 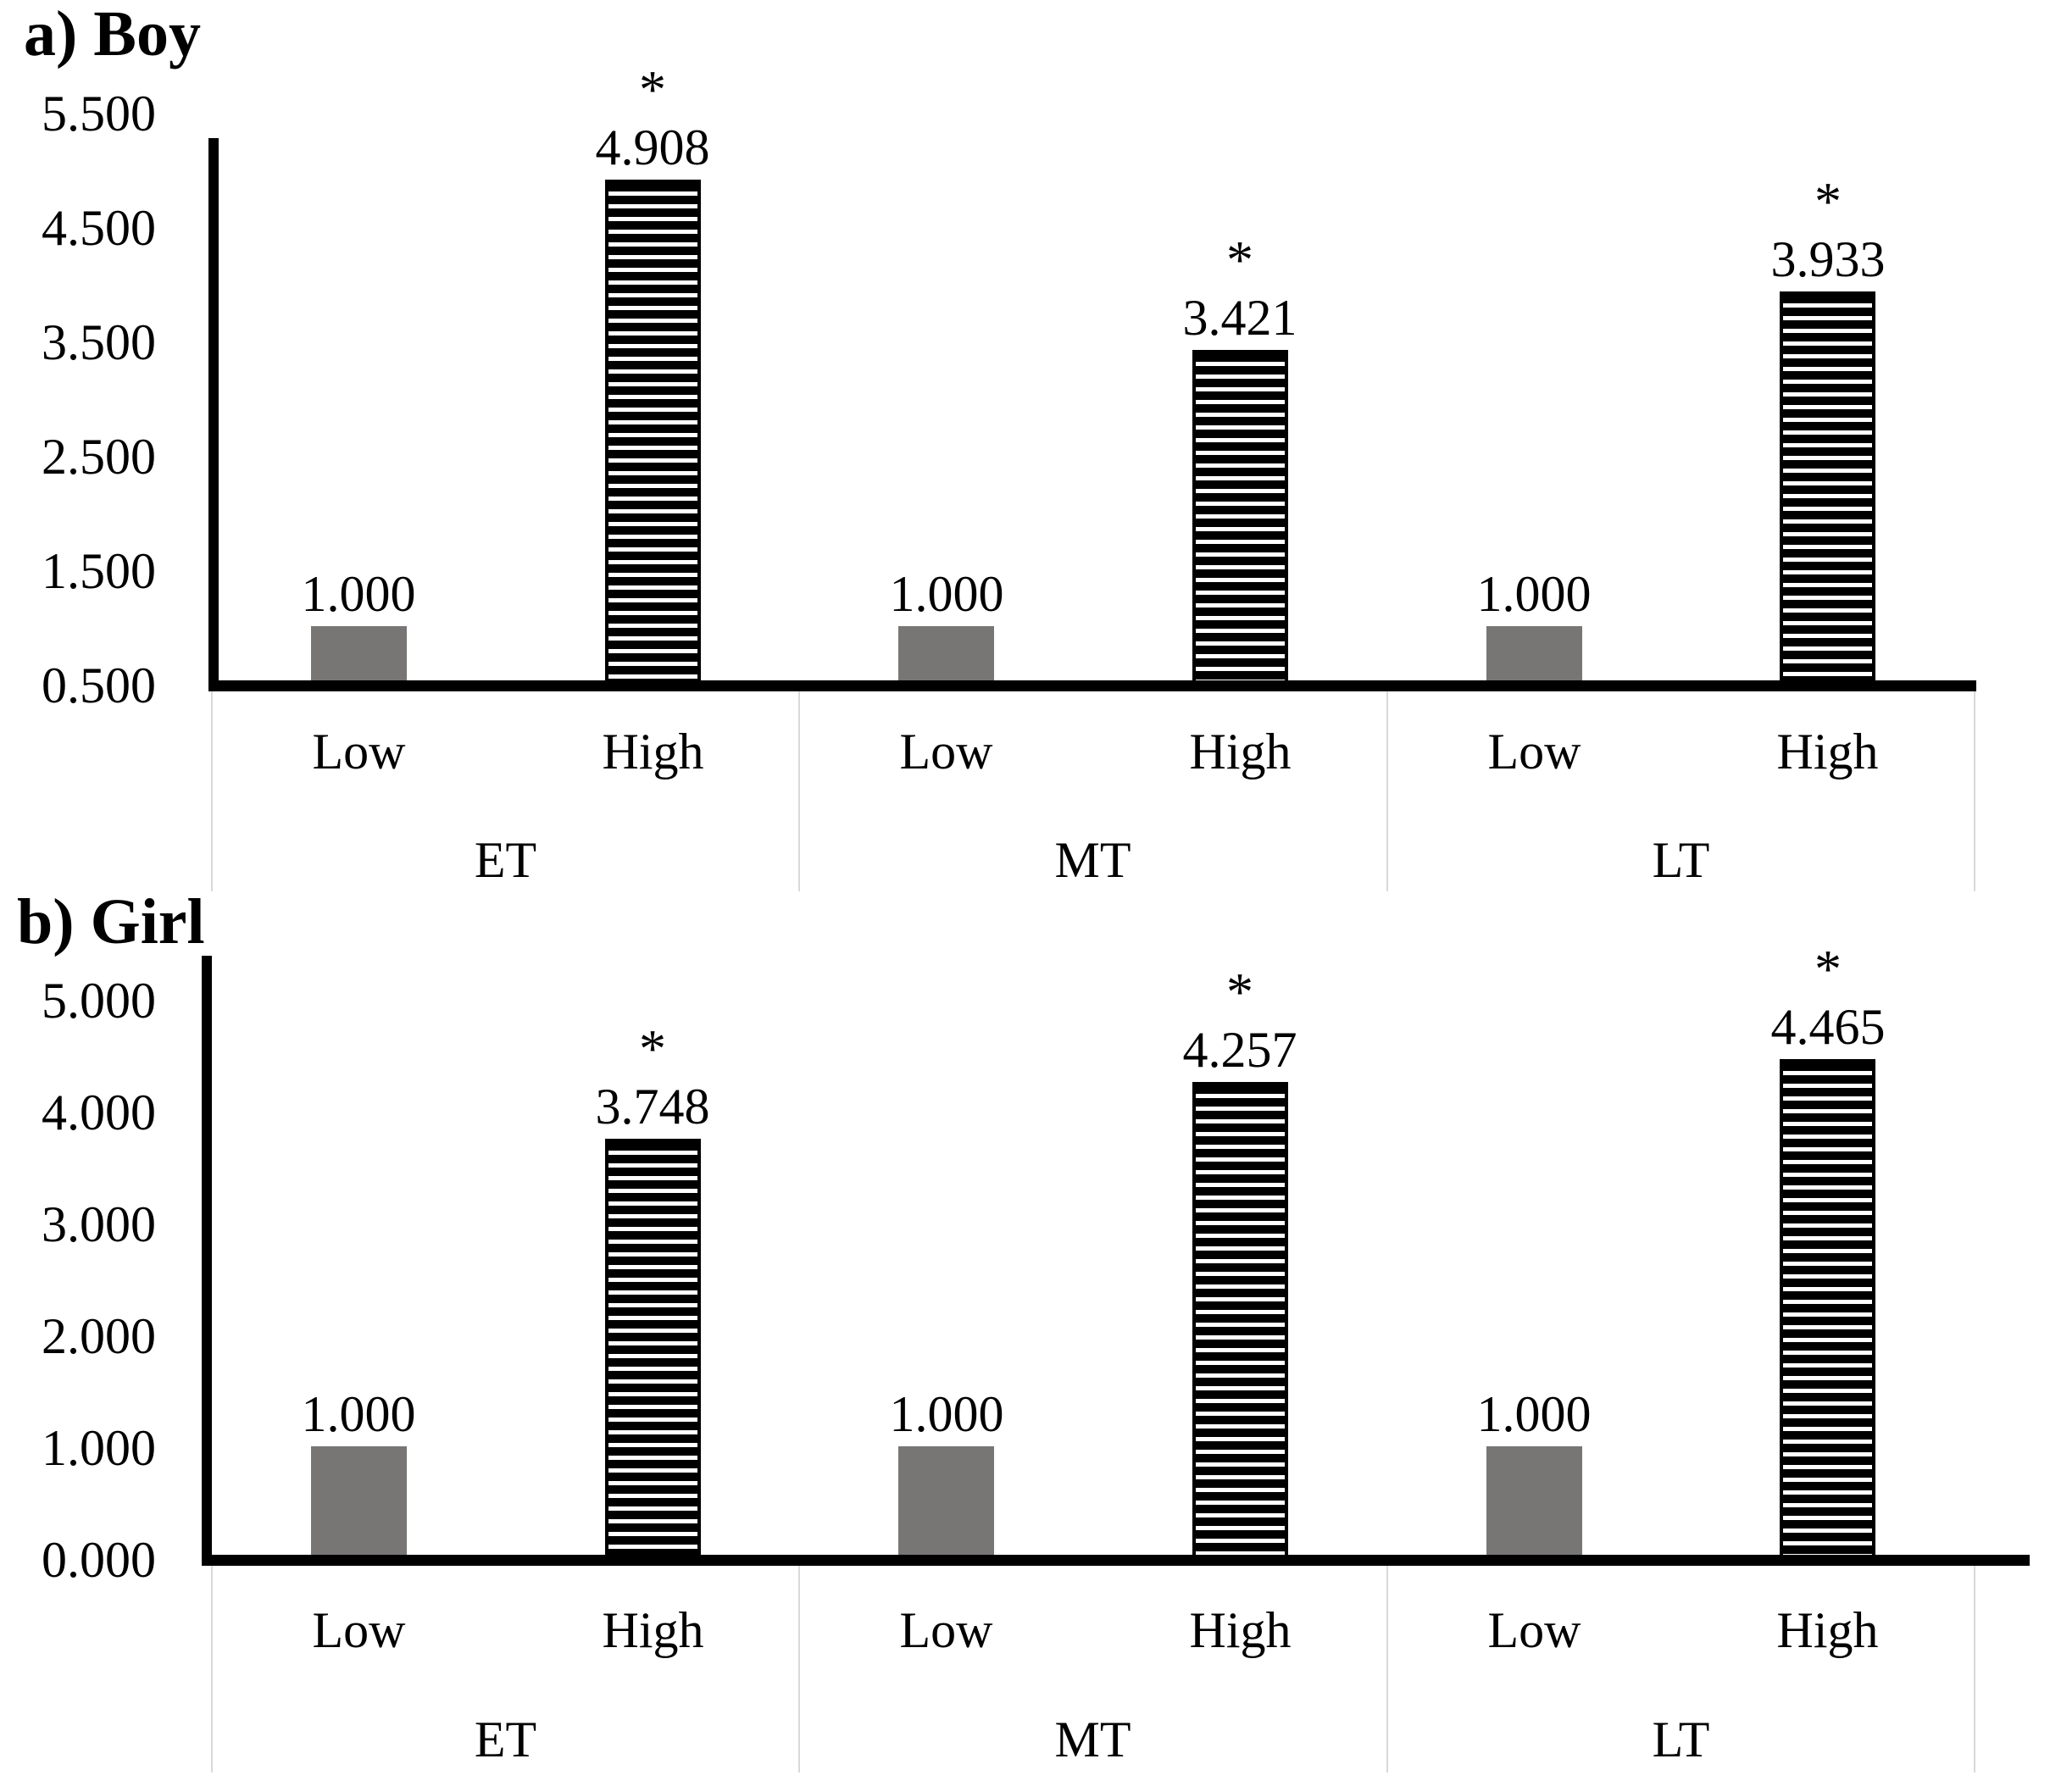 What do you see at coordinates (1239, 318) in the screenshot?
I see `bar-value-label: 3.421` at bounding box center [1239, 318].